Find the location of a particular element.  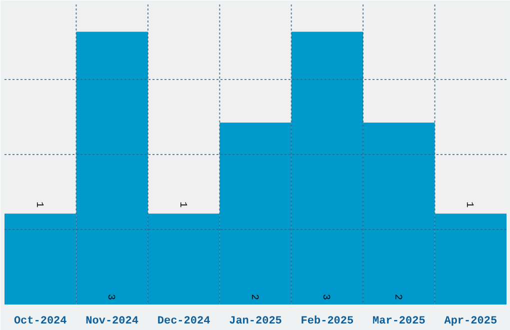

x-tick-label: Nov-2024 is located at coordinates (112, 322).